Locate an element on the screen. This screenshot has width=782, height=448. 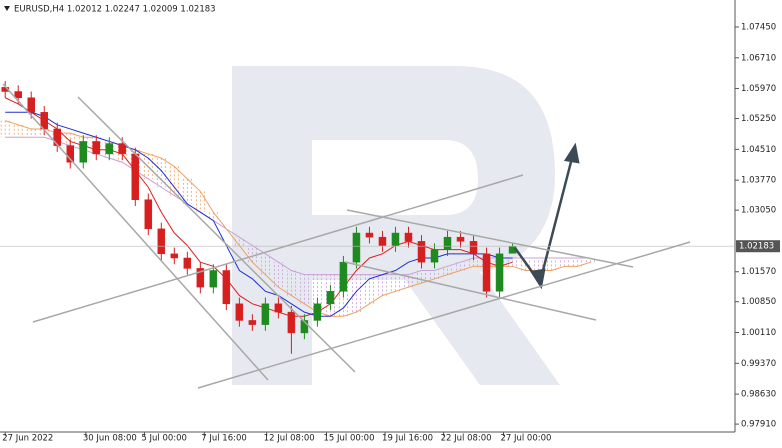
y-tick-label: 1.06710 is located at coordinates (758, 58).